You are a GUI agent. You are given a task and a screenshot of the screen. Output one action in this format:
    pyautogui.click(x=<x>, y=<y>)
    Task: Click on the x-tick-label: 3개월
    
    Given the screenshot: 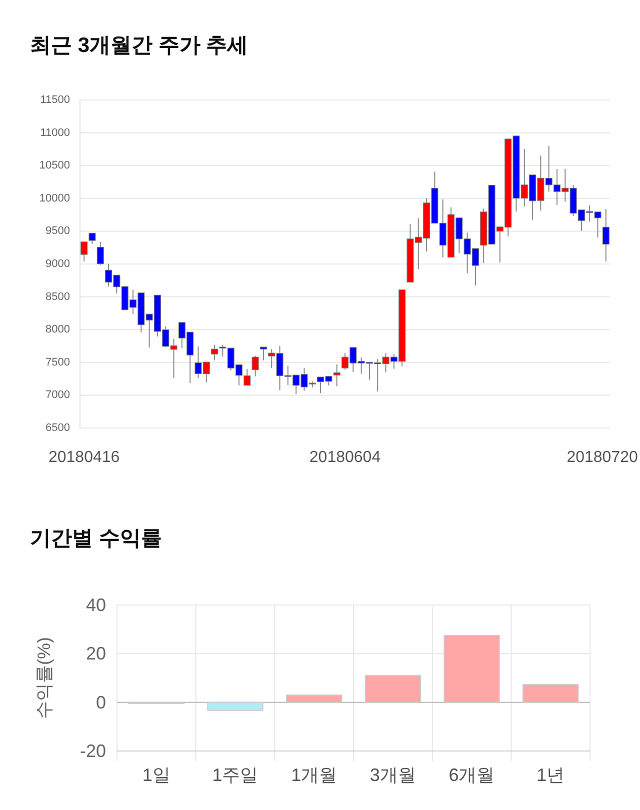 What is the action you would take?
    pyautogui.click(x=393, y=775)
    